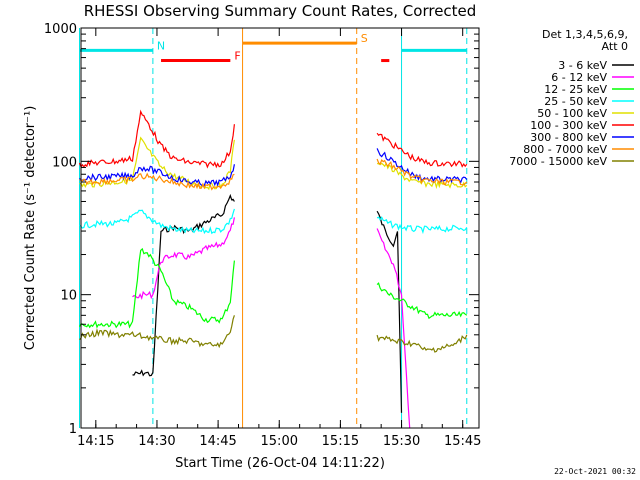  Describe the element at coordinates (64, 162) in the screenshot. I see `y-tick-label-2: 100` at that location.